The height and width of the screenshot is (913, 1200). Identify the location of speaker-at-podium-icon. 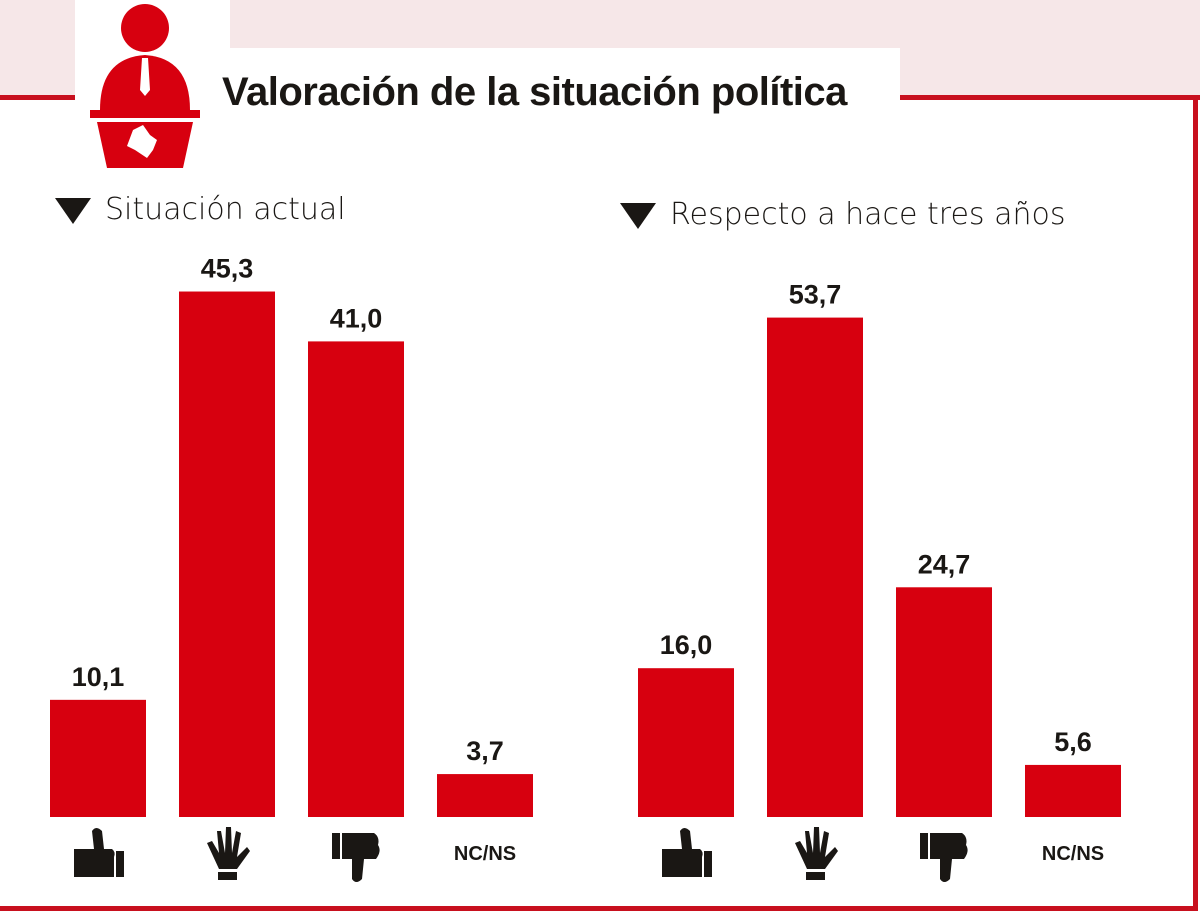
(145, 86).